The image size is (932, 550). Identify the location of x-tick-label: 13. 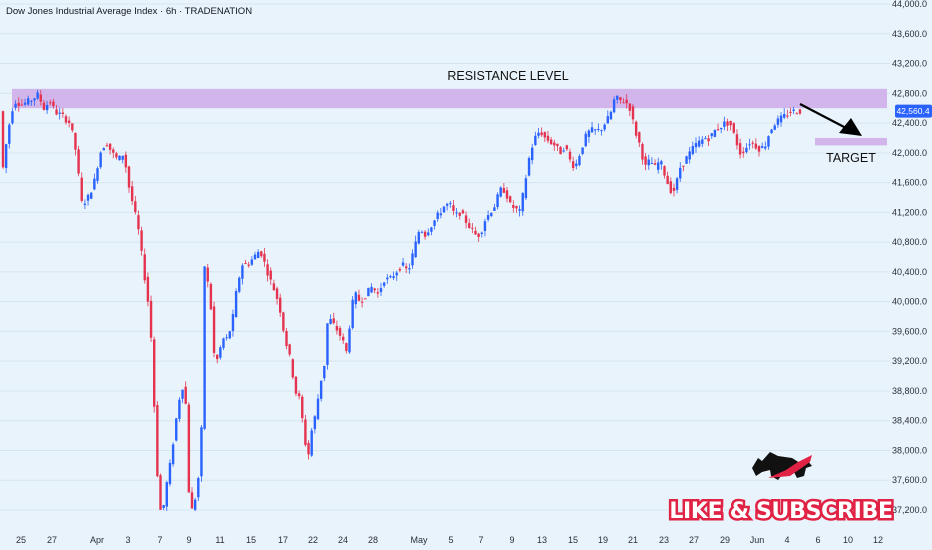
(542, 540).